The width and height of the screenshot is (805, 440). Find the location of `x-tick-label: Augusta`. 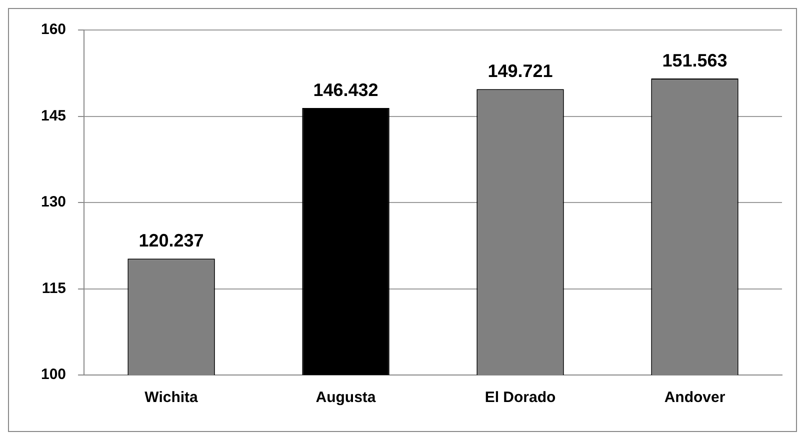

x-tick-label: Augusta is located at coordinates (346, 397).